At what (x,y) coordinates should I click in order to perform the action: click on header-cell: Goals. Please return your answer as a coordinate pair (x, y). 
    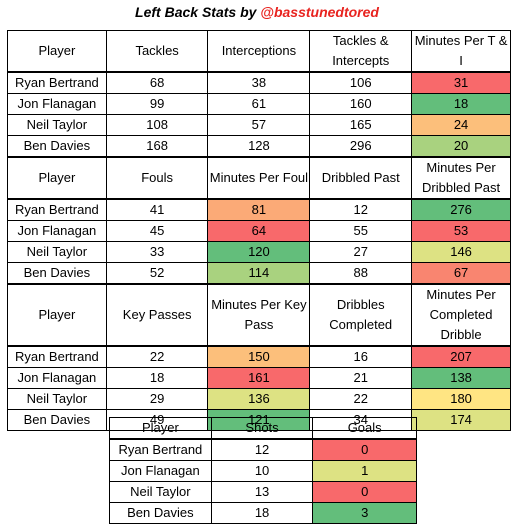
    Looking at the image, I should click on (364, 428).